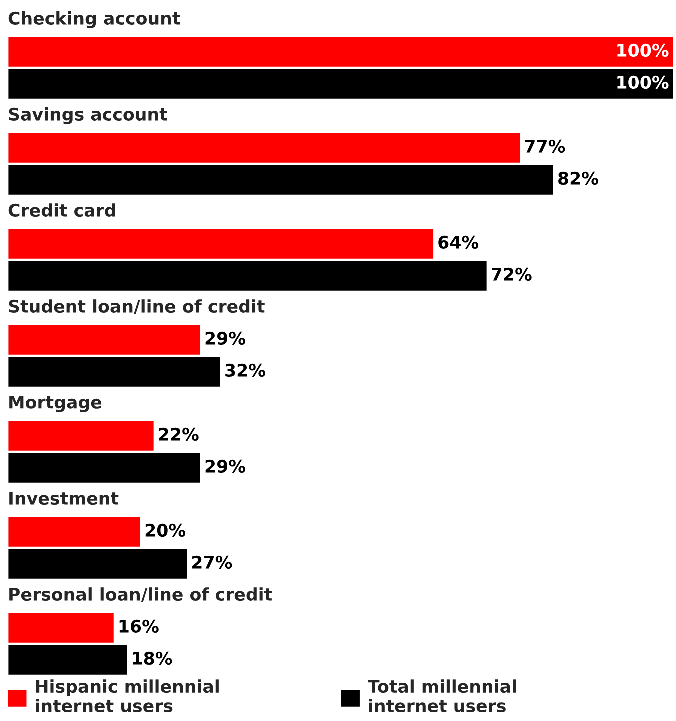  Describe the element at coordinates (212, 563) in the screenshot. I see `data-label: 27%` at that location.